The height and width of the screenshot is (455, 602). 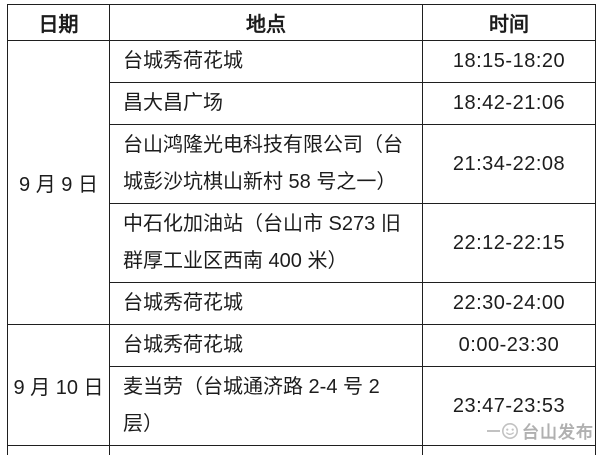 I want to click on time-cell: 21:34-22:08, so click(x=509, y=164).